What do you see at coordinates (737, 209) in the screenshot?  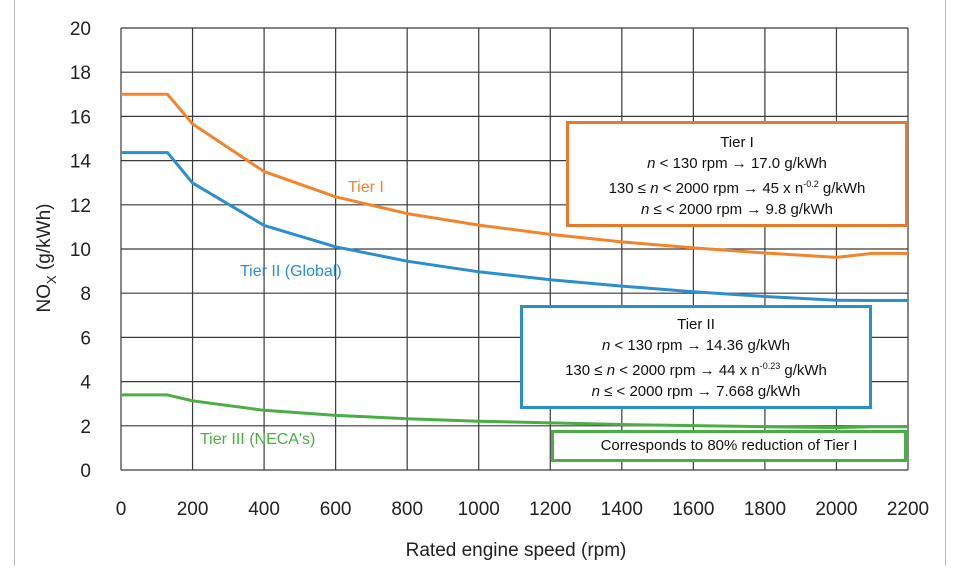 I see `tier1-box-line3: n ≤ < 2000 rpm → 9.8 g/kWh` at bounding box center [737, 209].